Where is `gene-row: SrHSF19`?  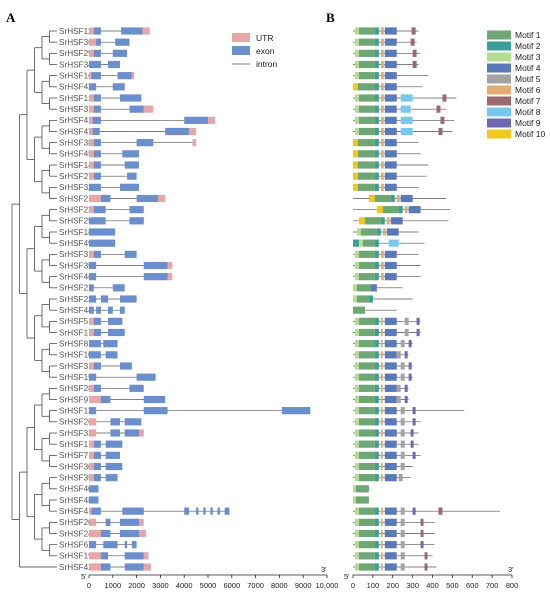 gene-row: SrHSF19 is located at coordinates (104, 556).